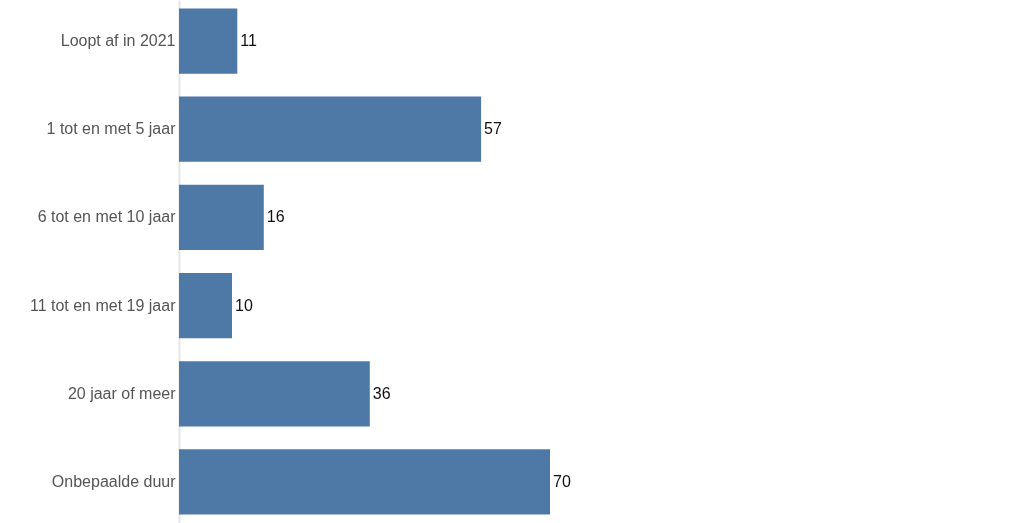  I want to click on data-label: 57, so click(493, 129).